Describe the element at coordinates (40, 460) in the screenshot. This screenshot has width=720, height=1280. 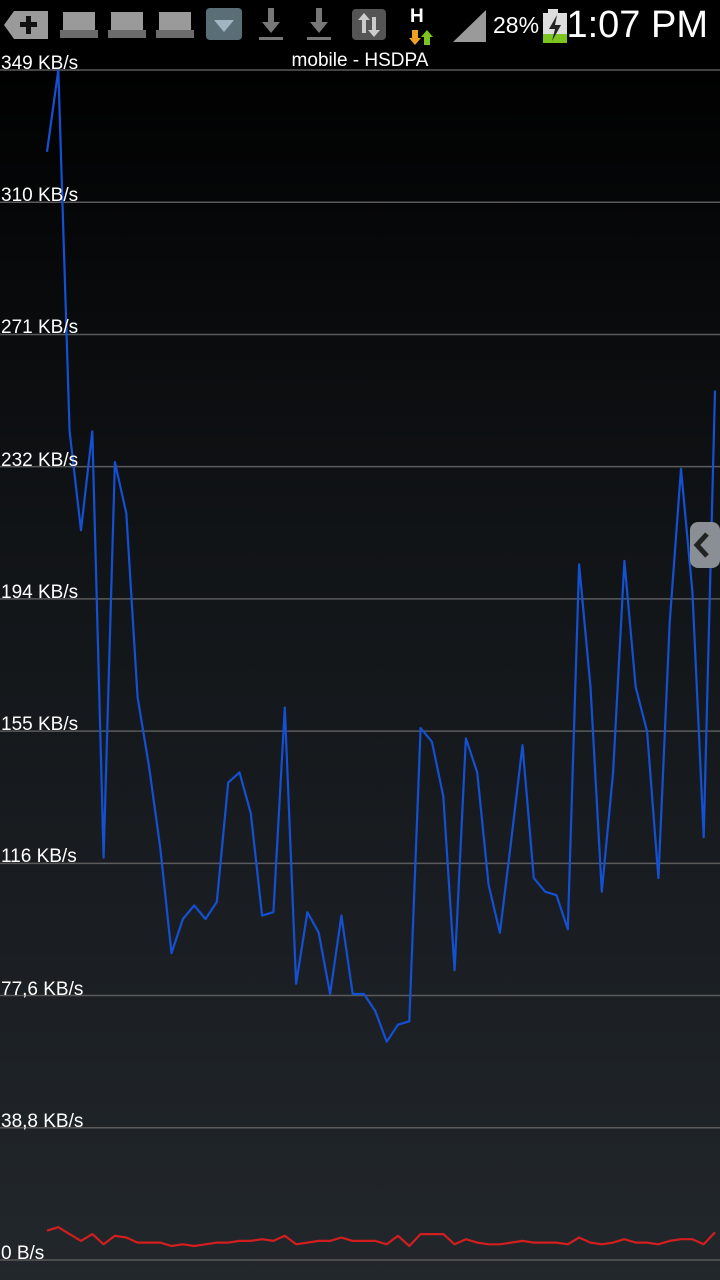
I see `y-tick-label: 232 KB/s` at that location.